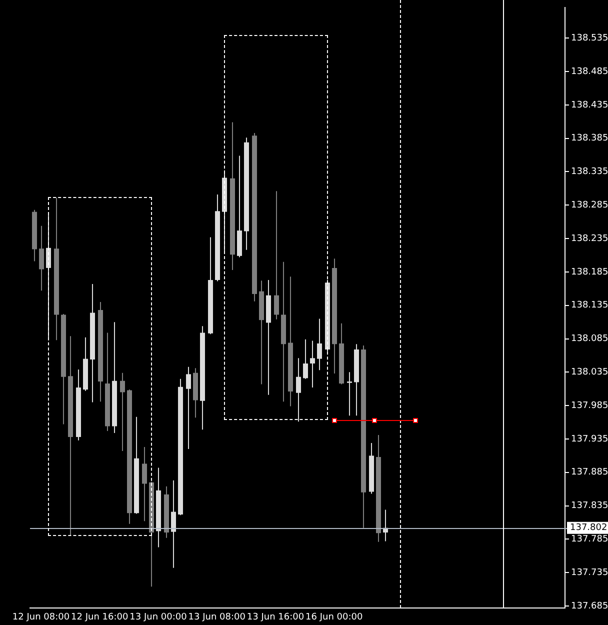 The image size is (608, 625). What do you see at coordinates (589, 272) in the screenshot?
I see `y-tick-label: 138.185` at bounding box center [589, 272].